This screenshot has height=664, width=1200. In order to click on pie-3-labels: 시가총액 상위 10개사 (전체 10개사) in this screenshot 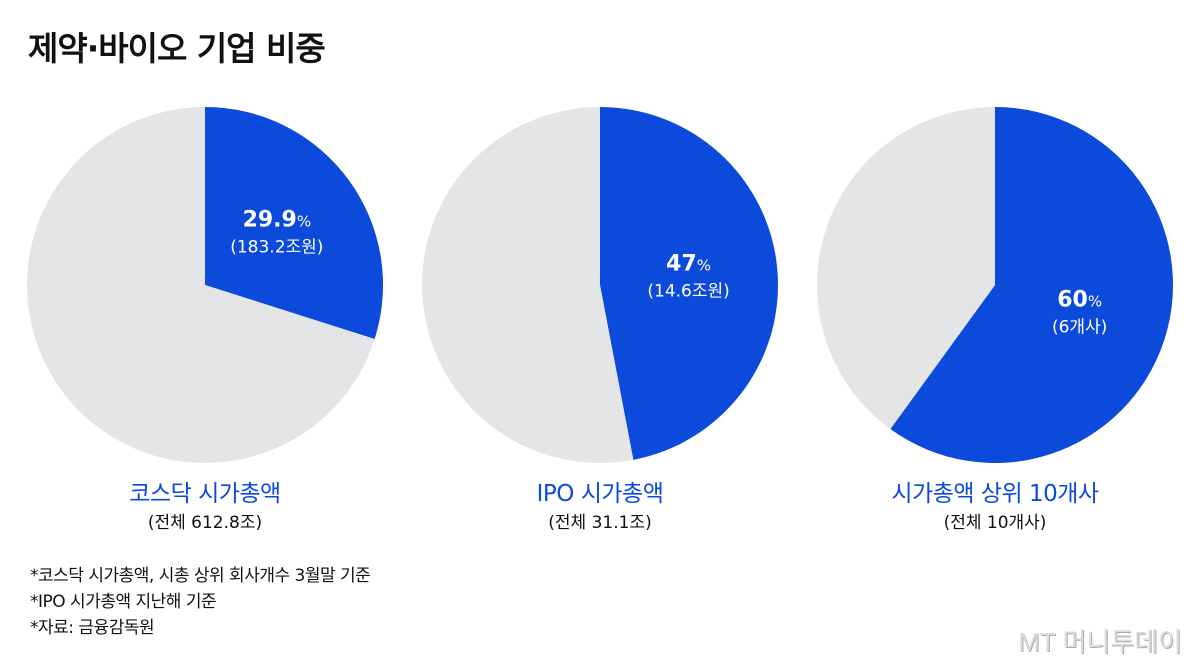, I will do `click(995, 503)`.